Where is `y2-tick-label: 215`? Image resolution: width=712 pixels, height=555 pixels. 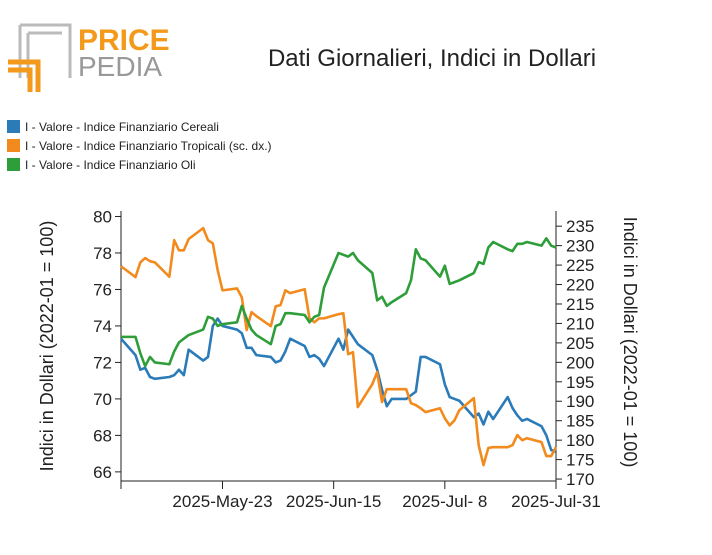 y2-tick-label: 215 is located at coordinates (580, 304).